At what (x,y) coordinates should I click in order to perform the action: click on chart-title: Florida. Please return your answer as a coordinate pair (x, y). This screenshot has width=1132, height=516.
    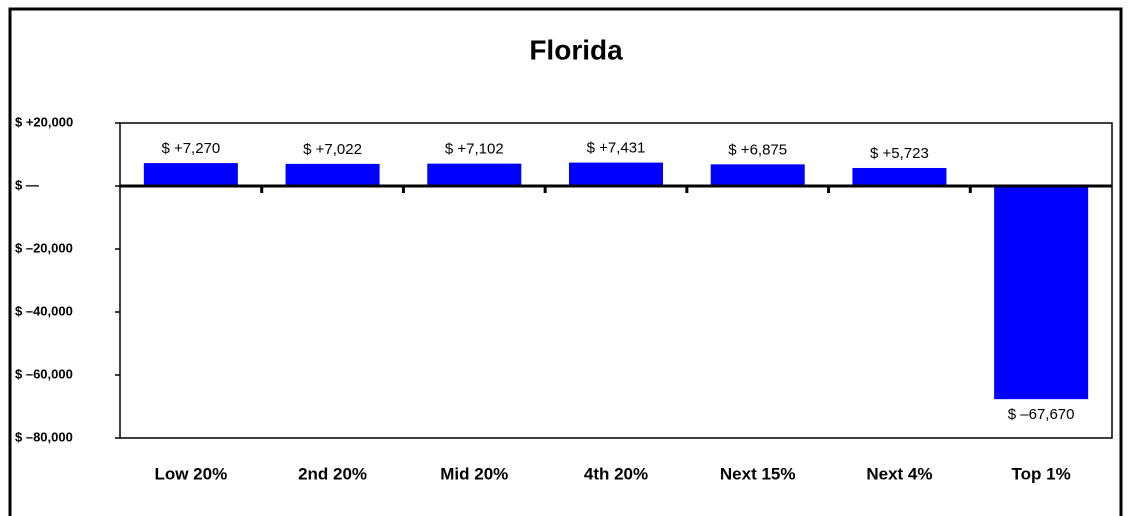
    Looking at the image, I should click on (576, 49).